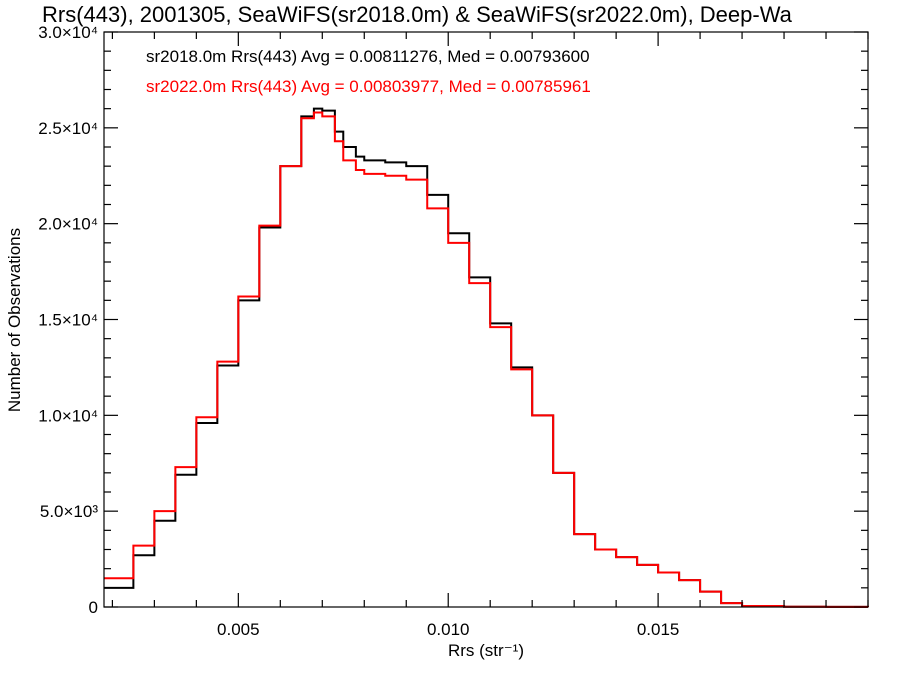 Image resolution: width=900 pixels, height=675 pixels. Describe the element at coordinates (68, 32) in the screenshot. I see `y-tick-label: 3.0×10⁴` at that location.